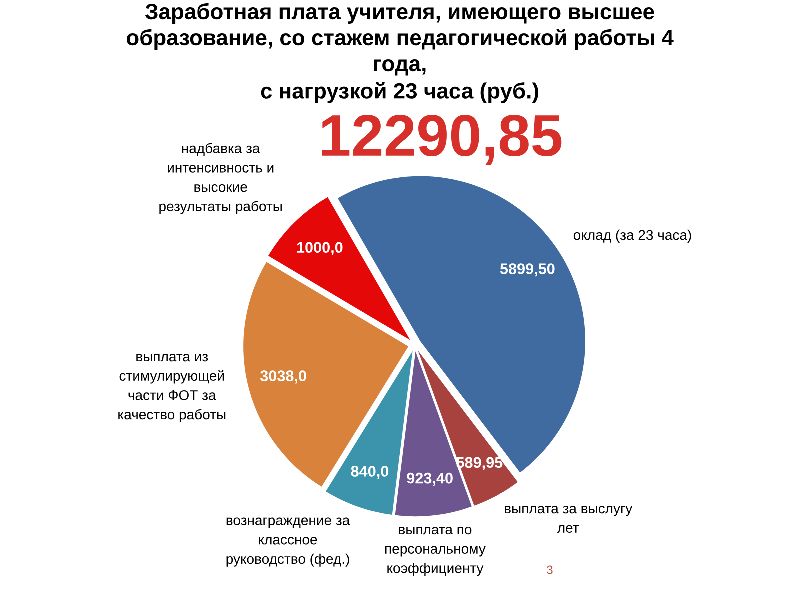 The image size is (800, 600). What do you see at coordinates (320, 249) in the screenshot?
I see `data-label: 1000,0` at bounding box center [320, 249].